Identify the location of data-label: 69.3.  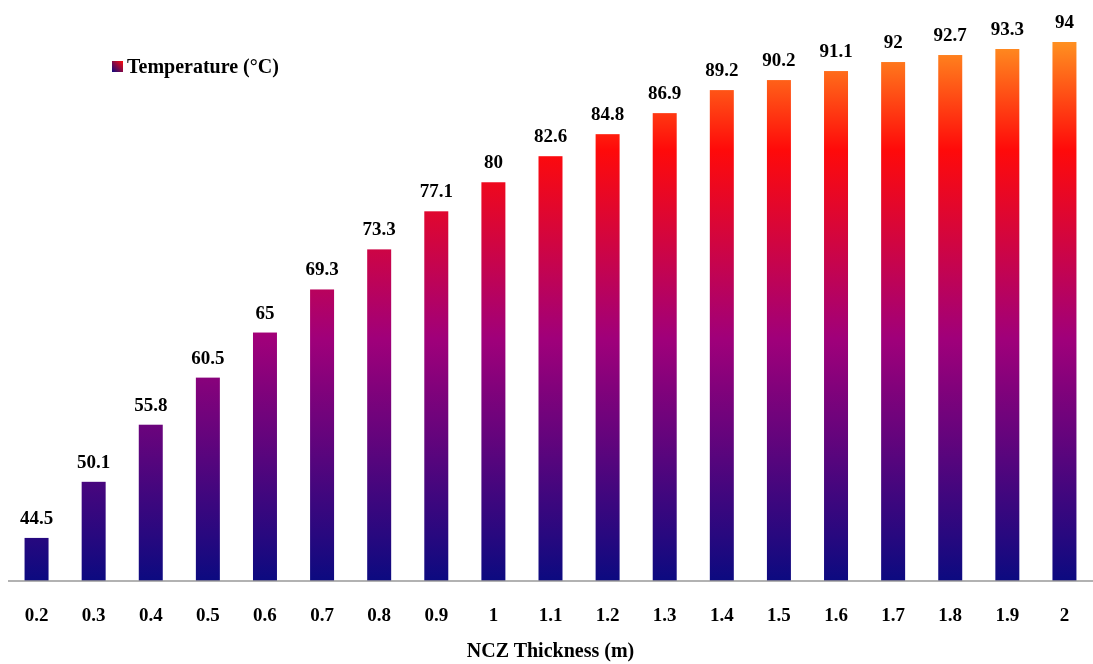
(322, 269).